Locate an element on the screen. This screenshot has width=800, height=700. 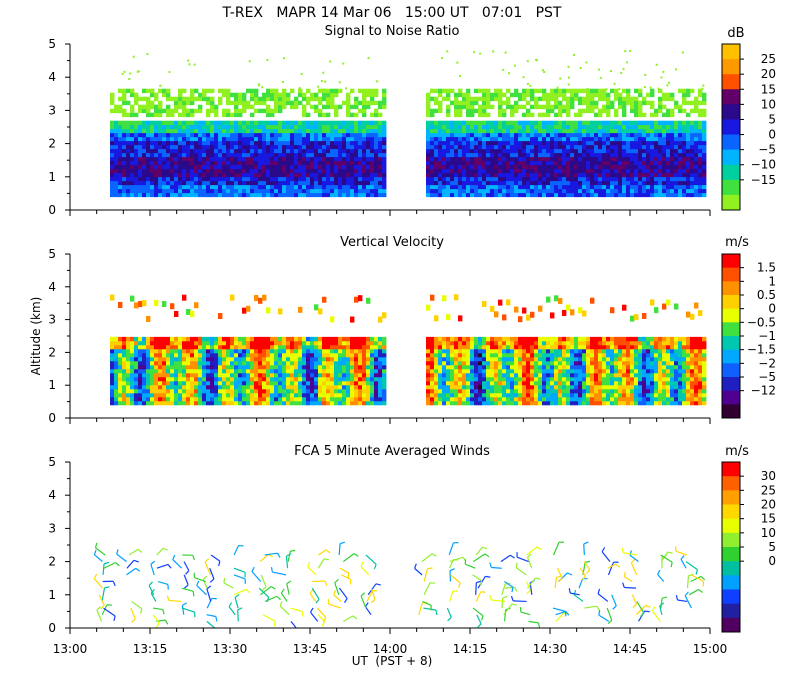
snr-speckle is located at coordinates (544, 71).